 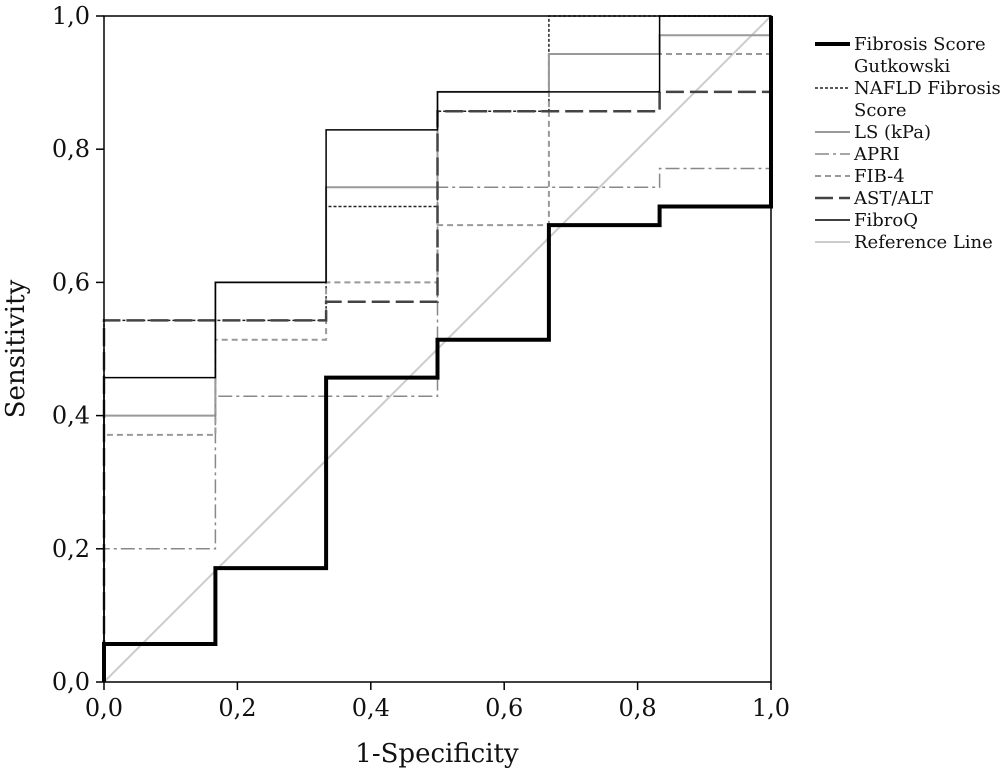 What do you see at coordinates (71, 549) in the screenshot?
I see `y-tick-label: 0,2` at bounding box center [71, 549].